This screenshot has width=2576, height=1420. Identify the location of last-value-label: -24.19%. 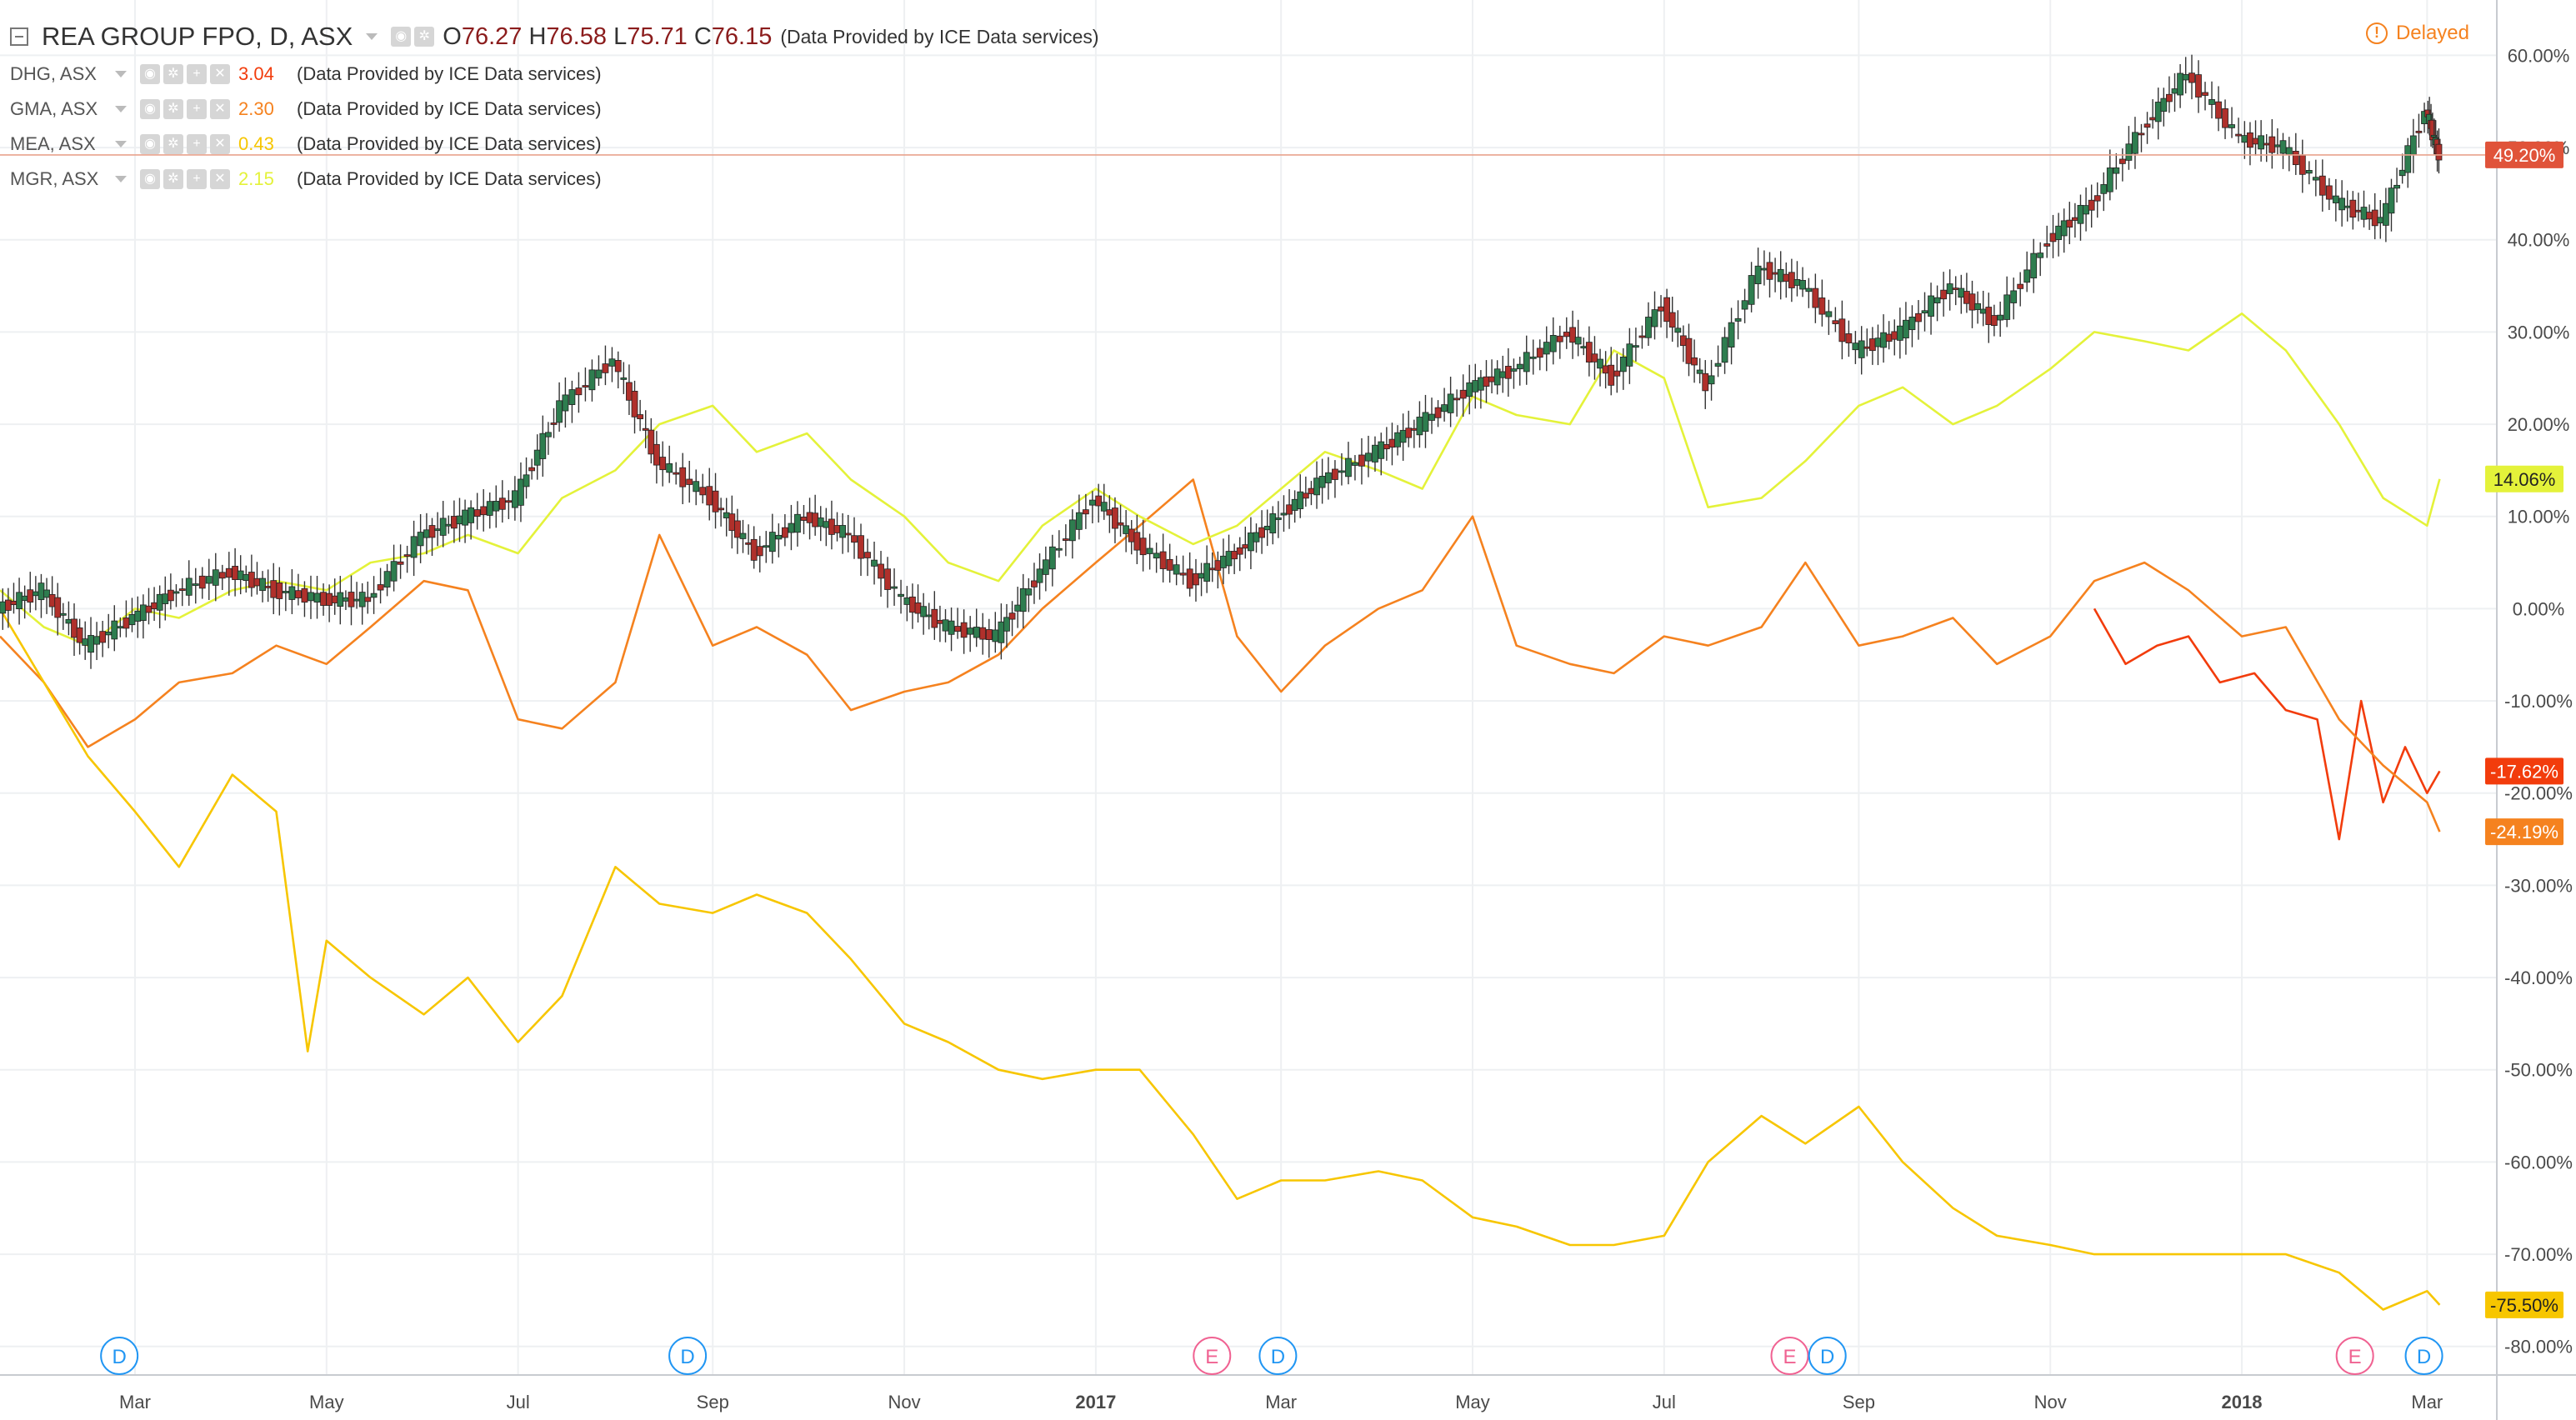
(2524, 832).